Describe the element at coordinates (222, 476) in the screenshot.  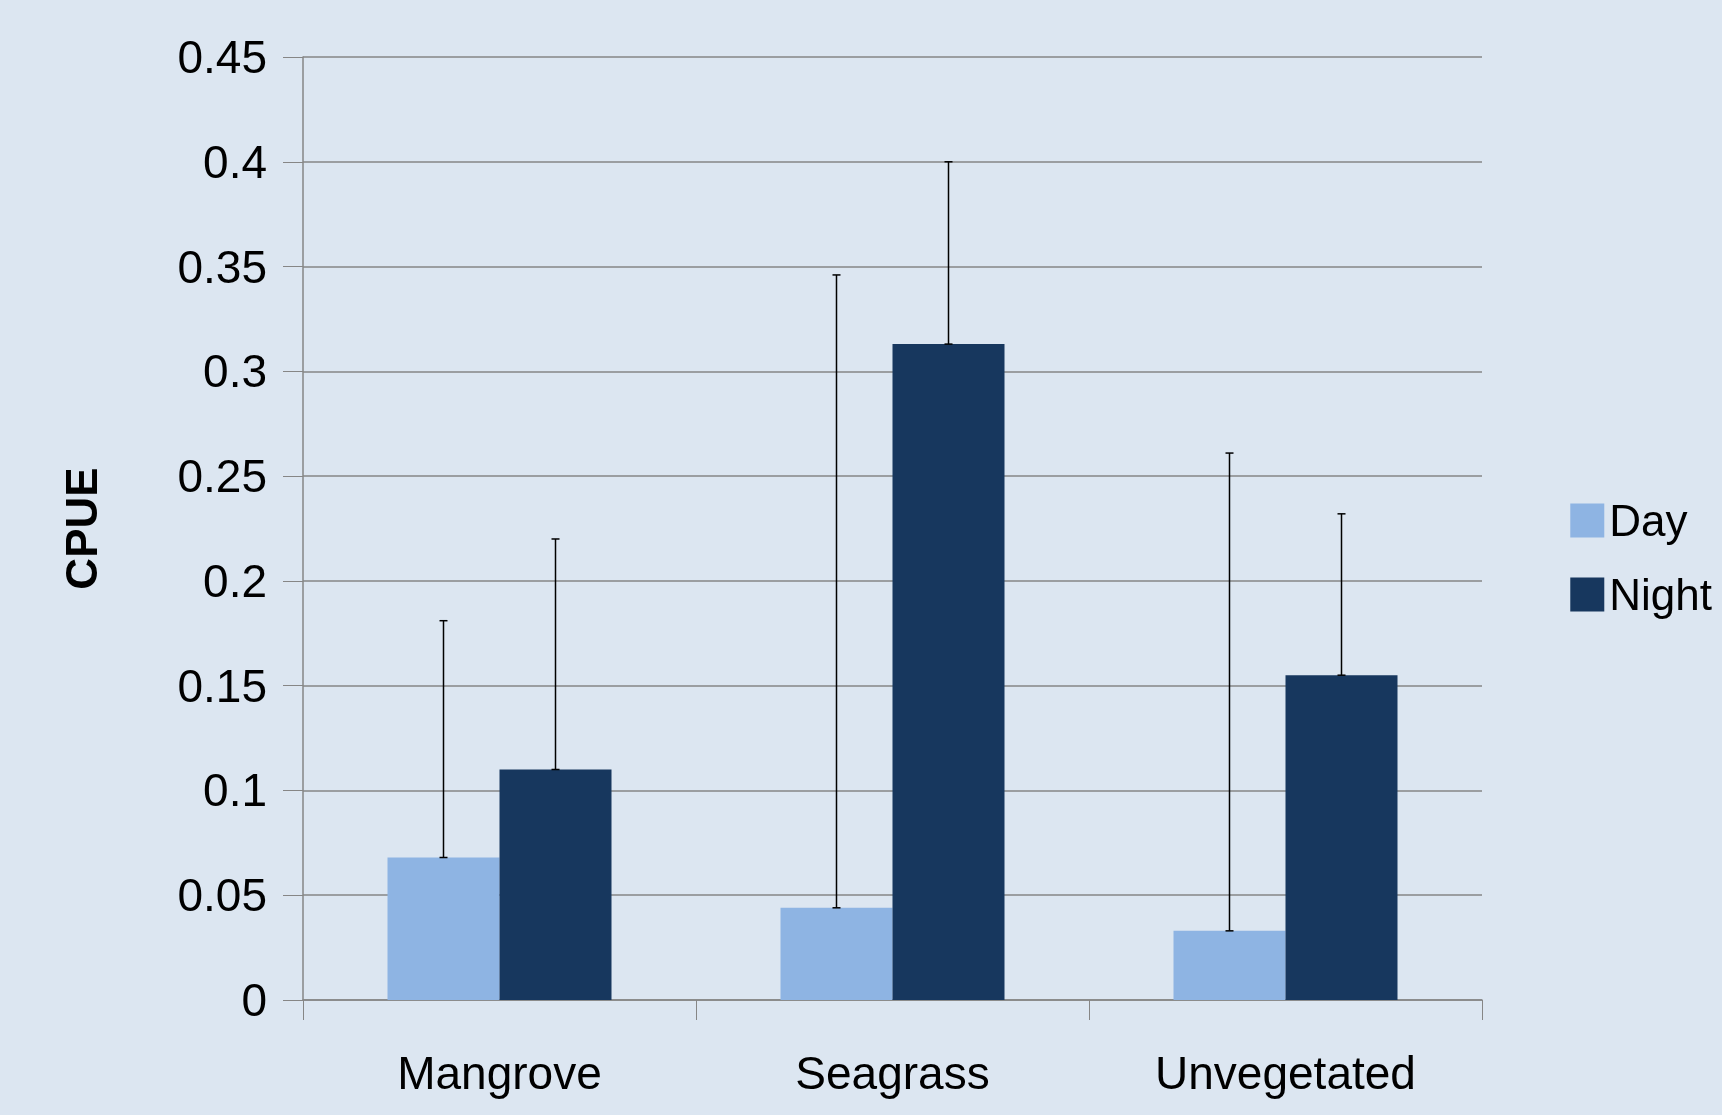
I see `y-tick-label: 0.25` at that location.